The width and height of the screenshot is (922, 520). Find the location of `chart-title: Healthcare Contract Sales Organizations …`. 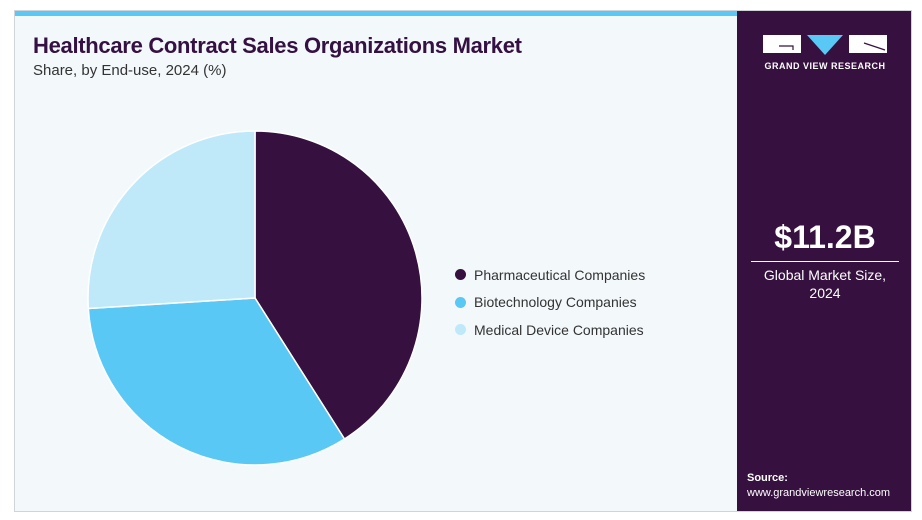

chart-title: Healthcare Contract Sales Organizations … is located at coordinates (277, 45).